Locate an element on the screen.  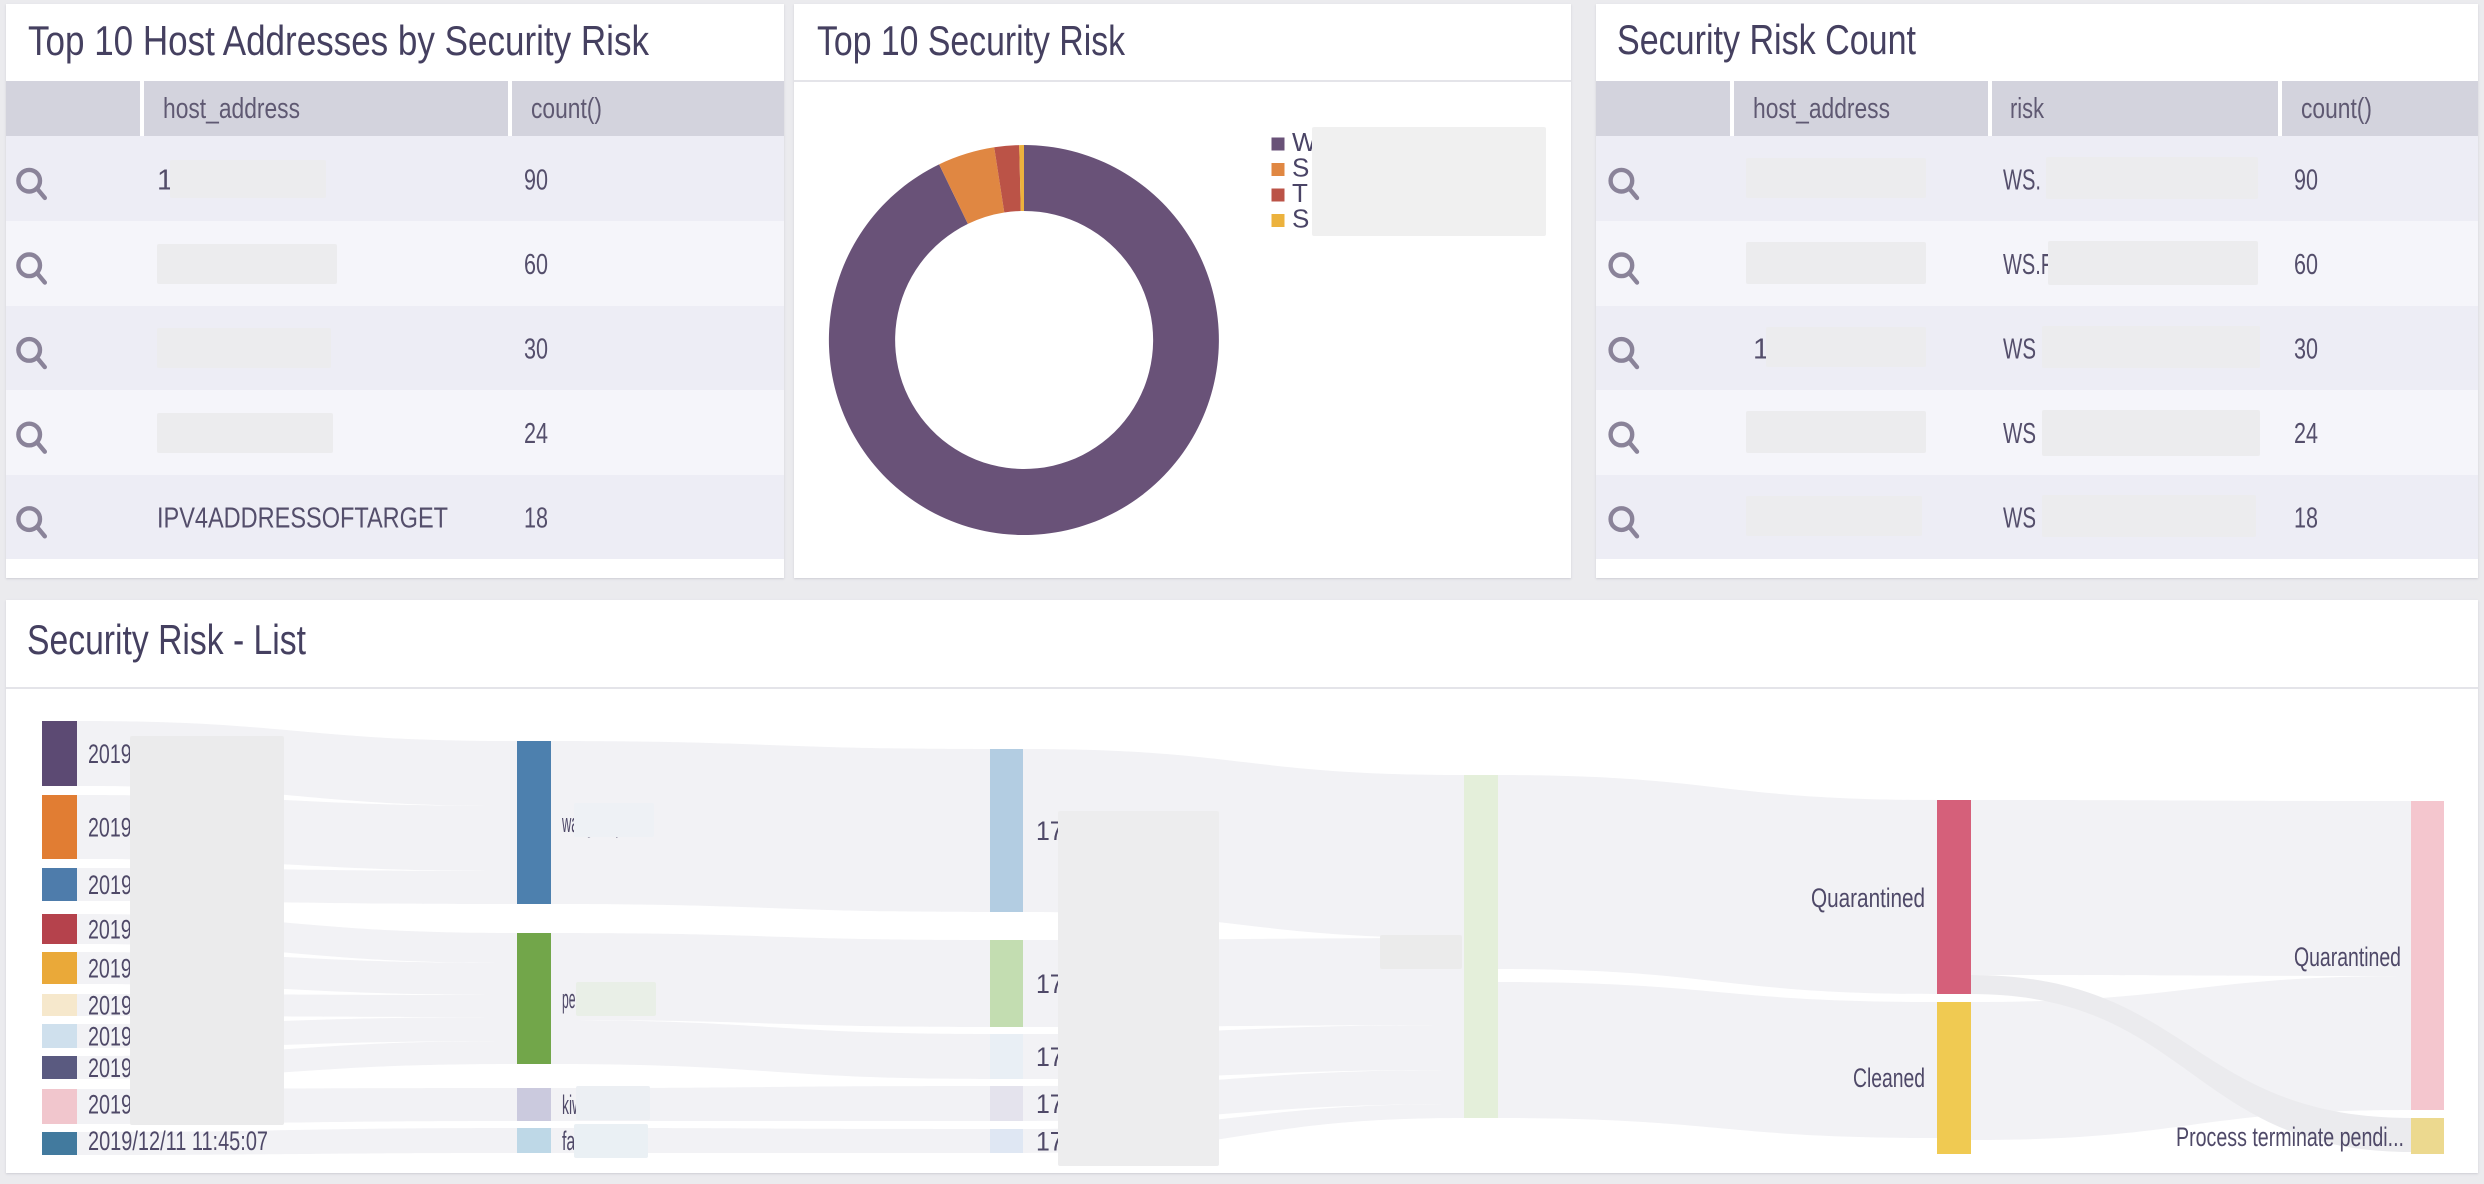
svg-text: Top 10 Security Risk is located at coordinates (971, 40).